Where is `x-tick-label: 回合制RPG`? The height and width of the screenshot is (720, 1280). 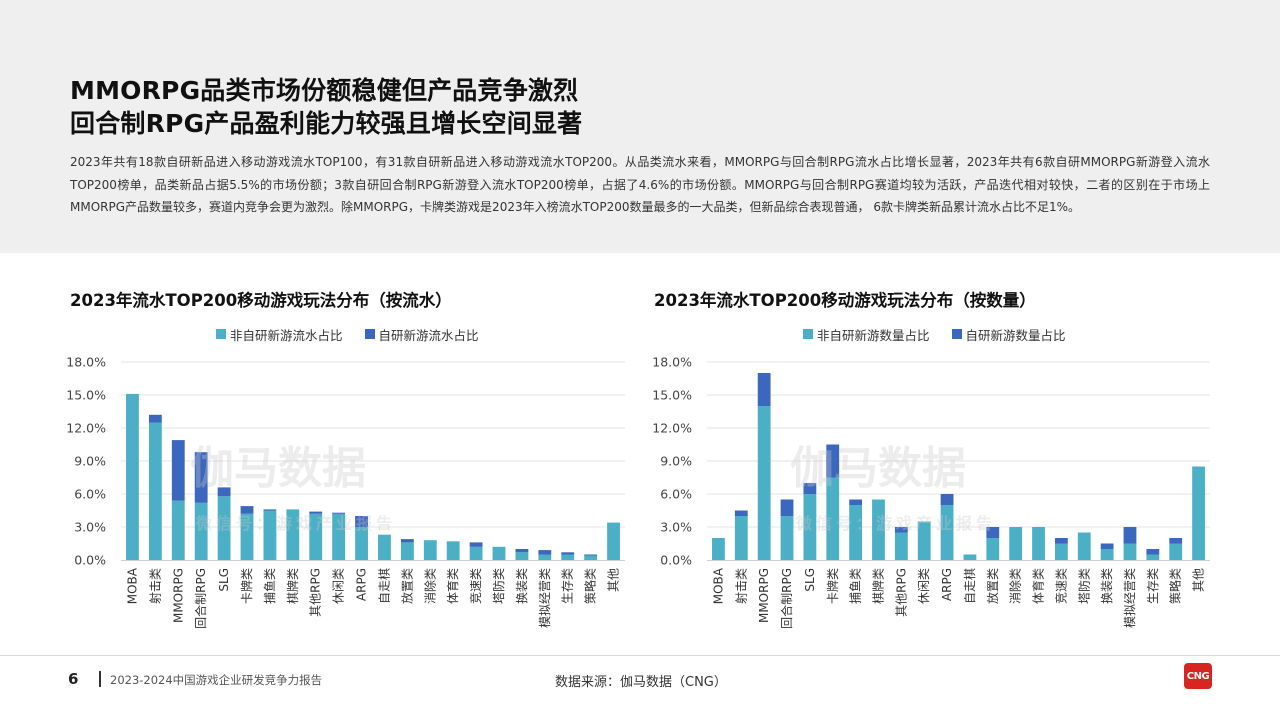
x-tick-label: 回合制RPG is located at coordinates (786, 598).